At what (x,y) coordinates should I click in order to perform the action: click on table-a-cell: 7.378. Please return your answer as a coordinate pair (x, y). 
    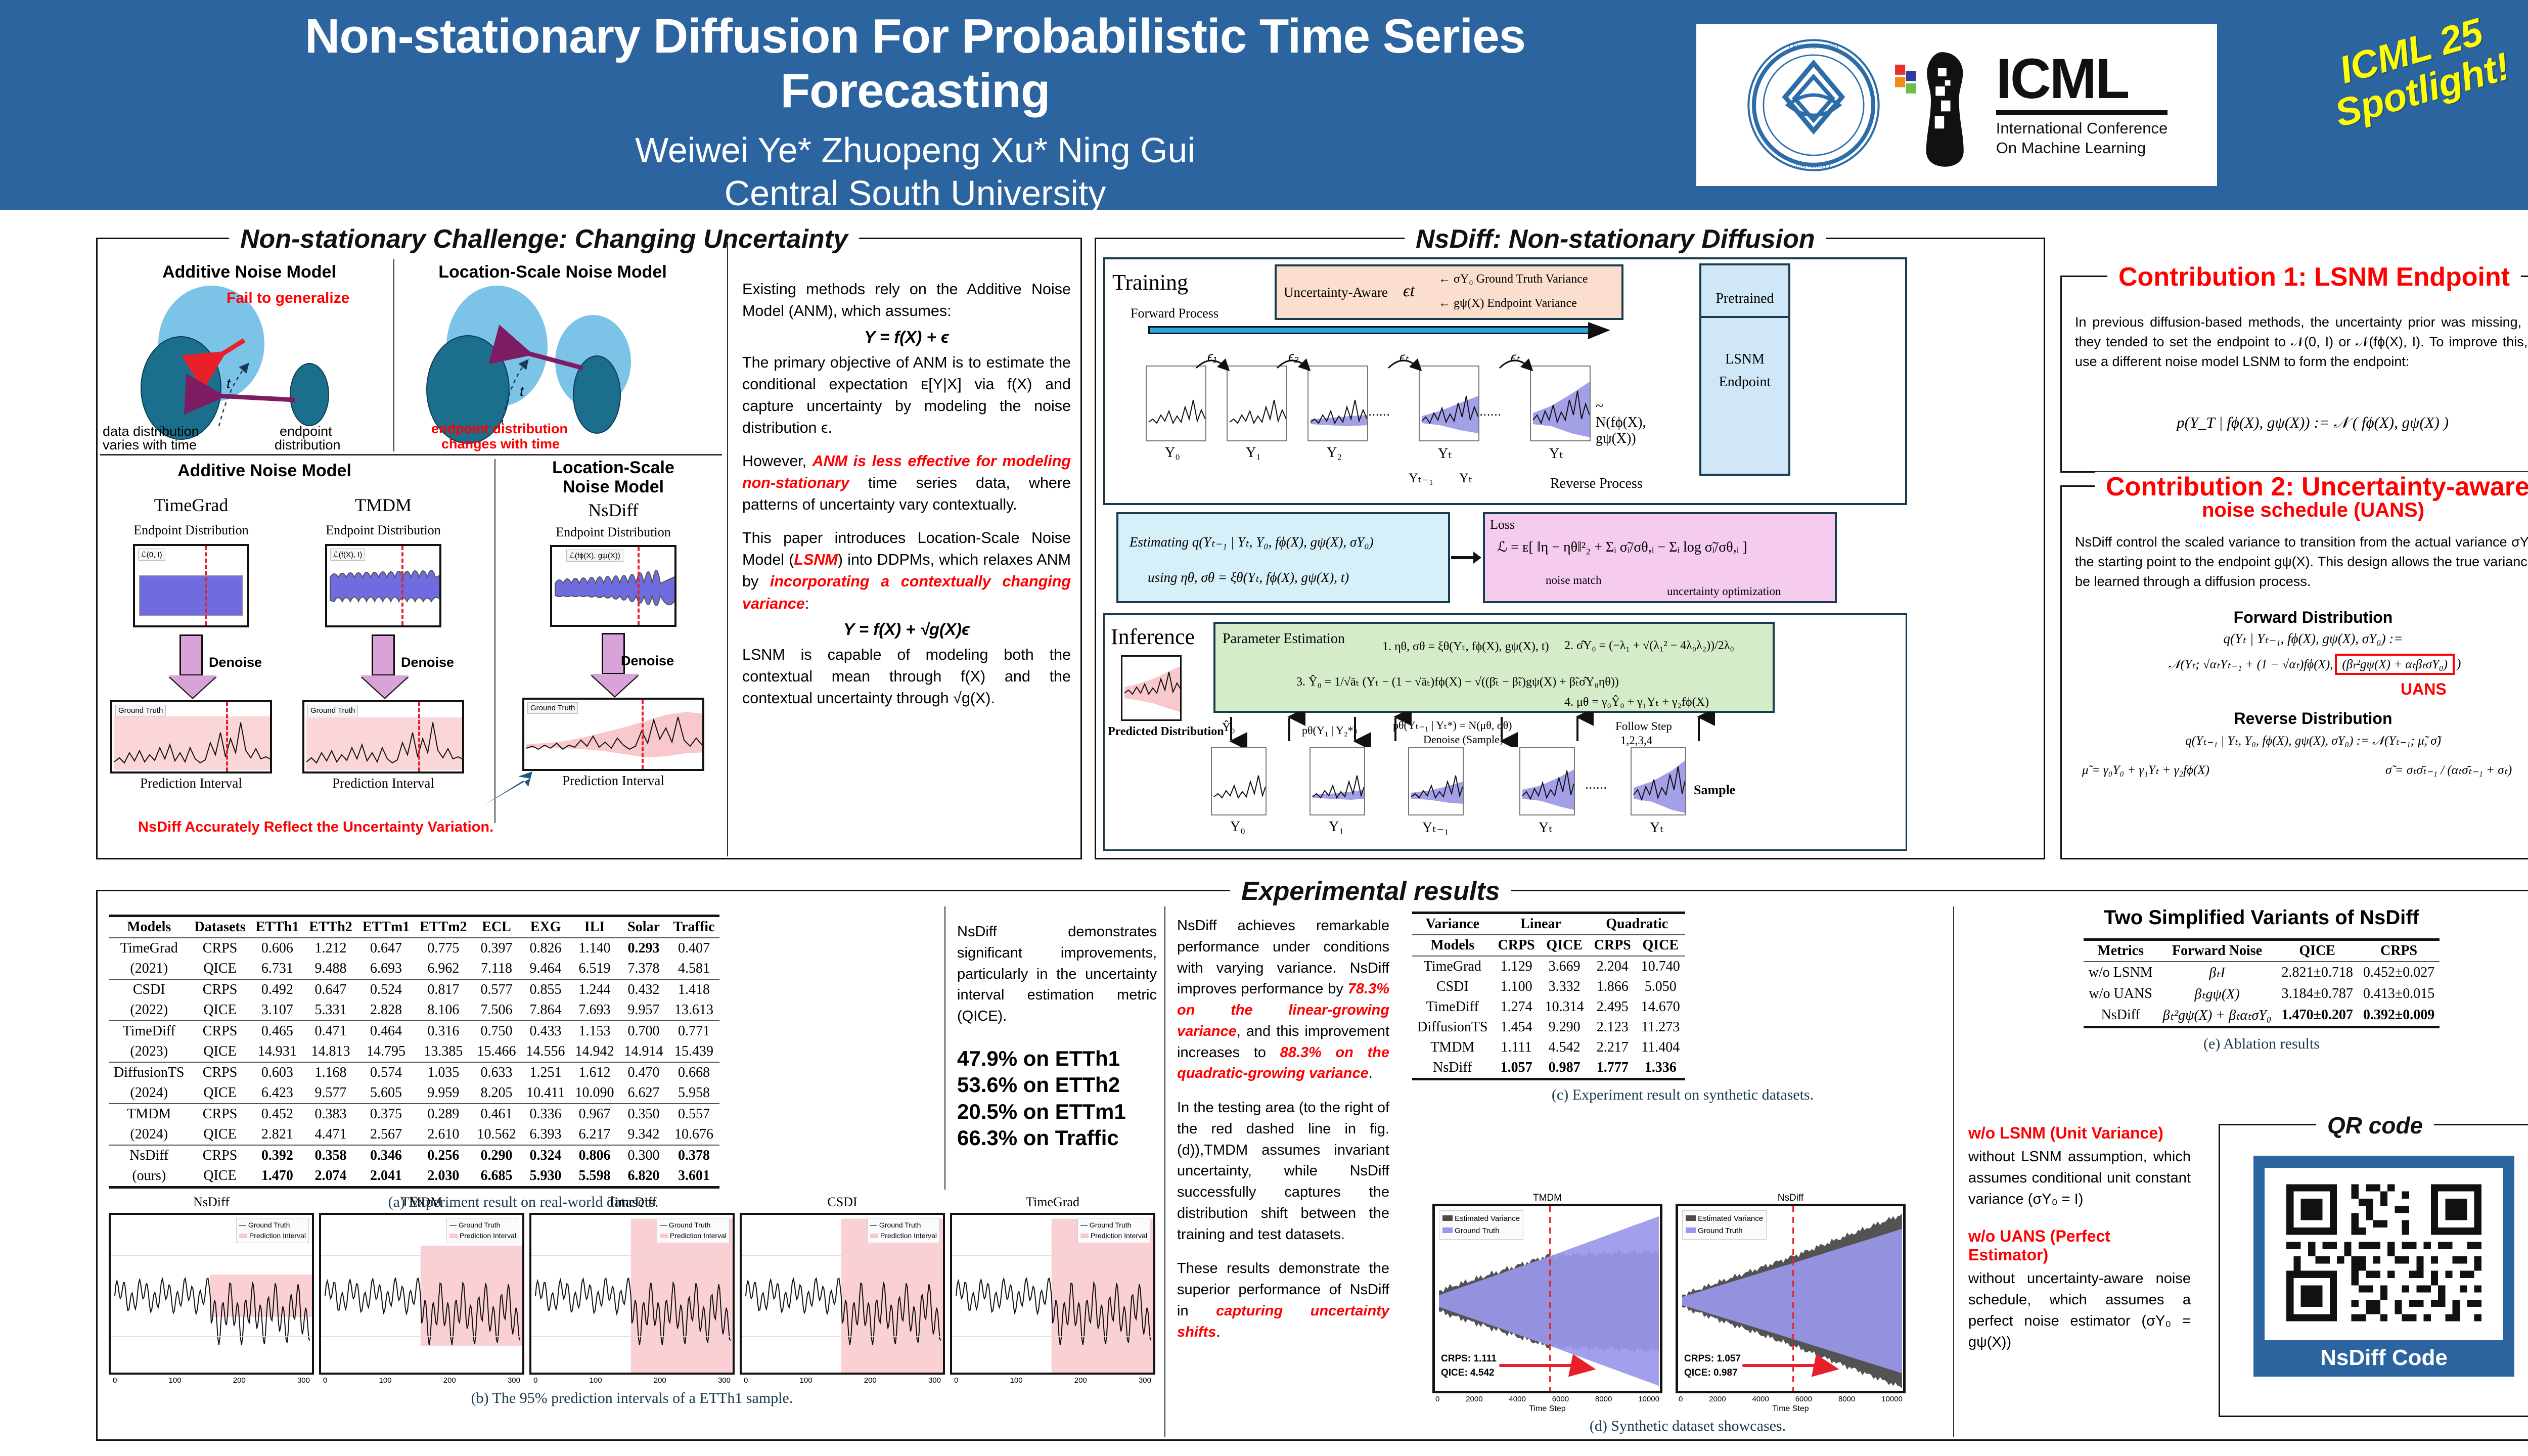
    Looking at the image, I should click on (644, 968).